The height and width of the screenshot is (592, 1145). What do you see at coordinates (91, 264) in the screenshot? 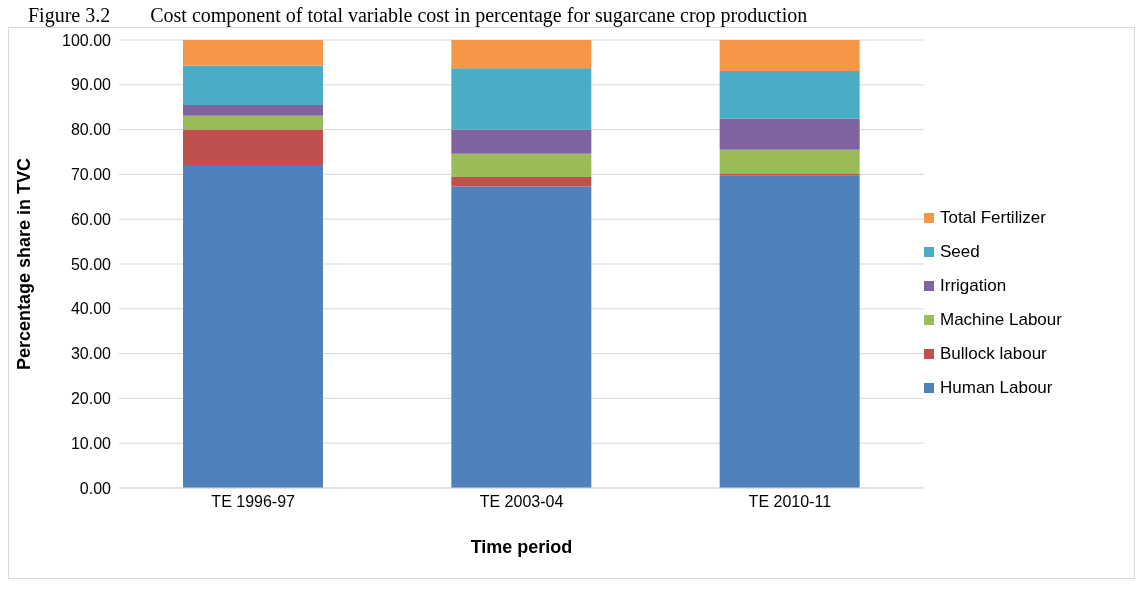
I see `y-tick-label: 50.00` at bounding box center [91, 264].